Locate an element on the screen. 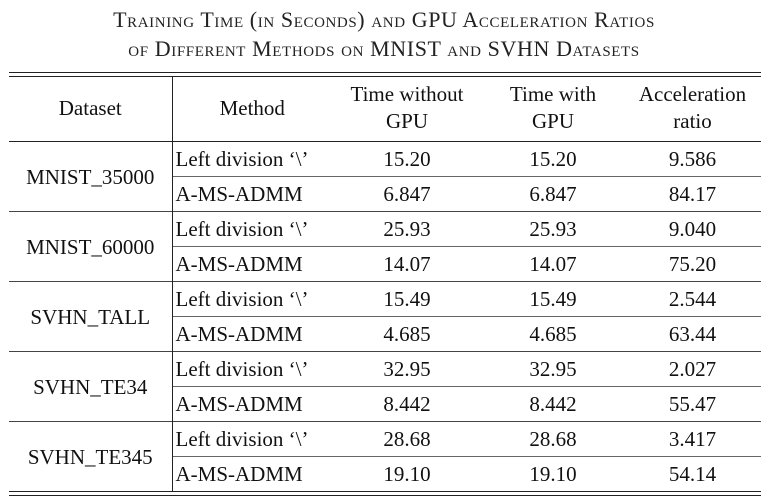  acceleration-ratio-cell: 63.44 is located at coordinates (692, 334).